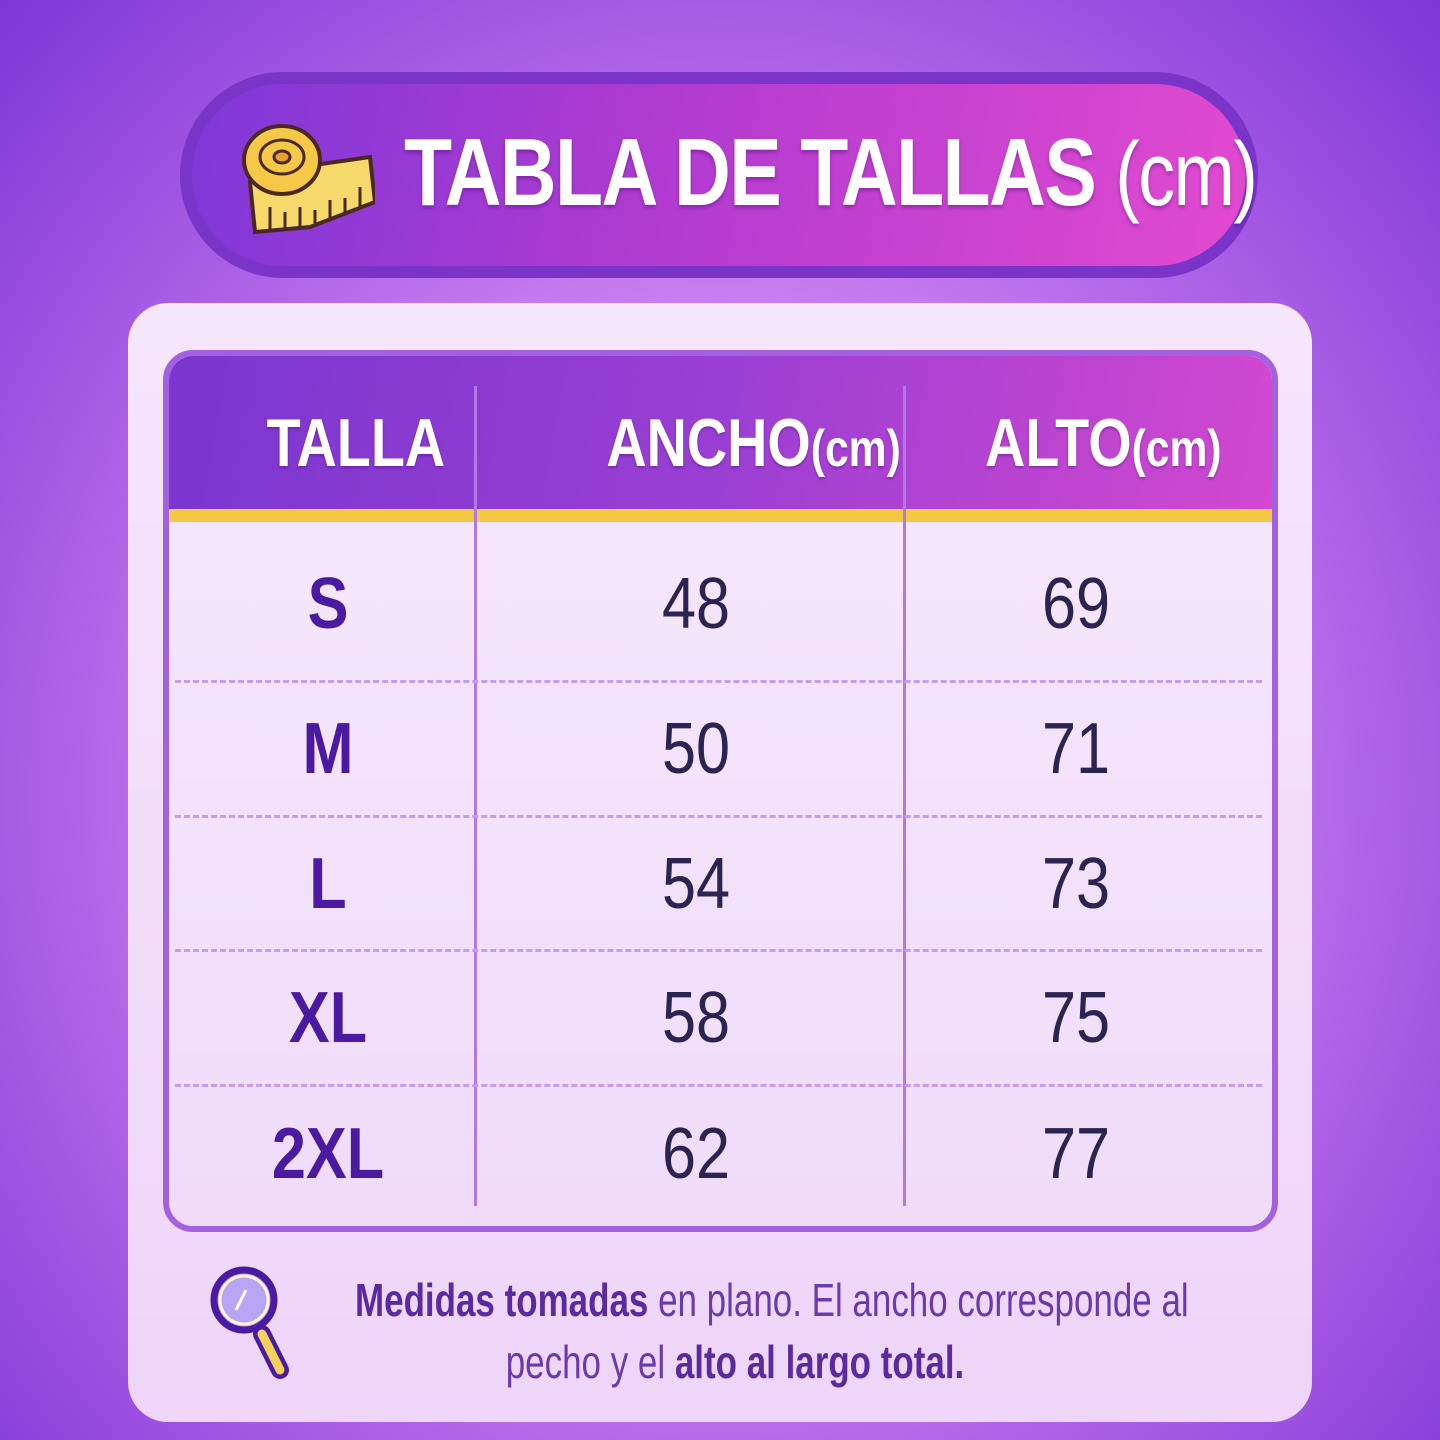 The width and height of the screenshot is (1440, 1440). I want to click on note-line-2: pecho y el alto al largo total., so click(735, 1362).